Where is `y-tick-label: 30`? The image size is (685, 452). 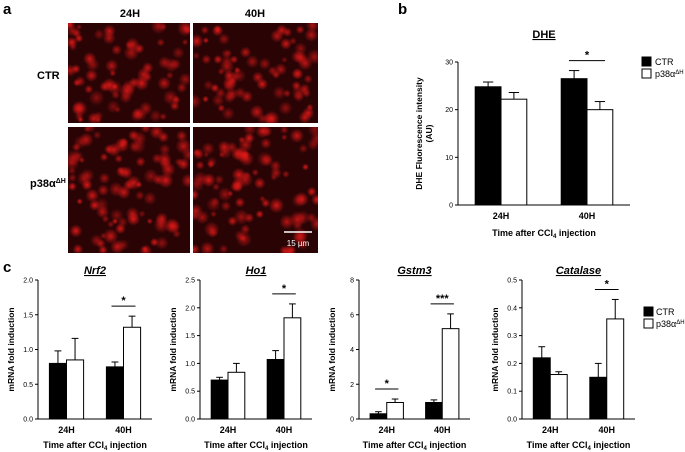
y-tick-label: 30 is located at coordinates (449, 63).